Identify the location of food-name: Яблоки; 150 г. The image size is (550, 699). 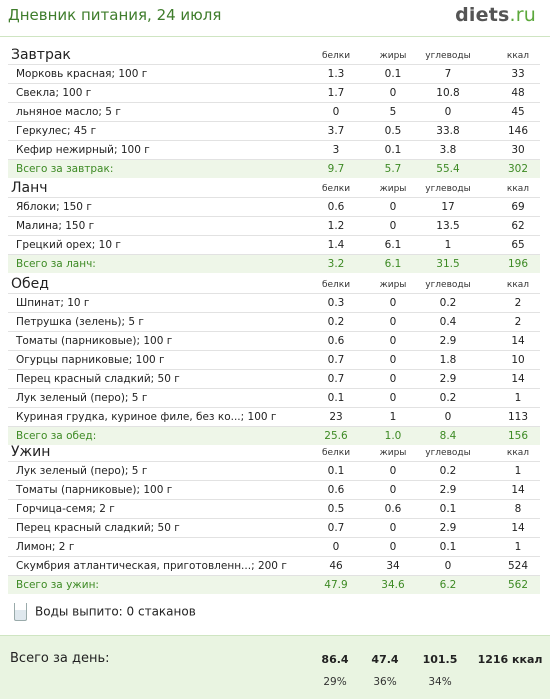
(54, 207).